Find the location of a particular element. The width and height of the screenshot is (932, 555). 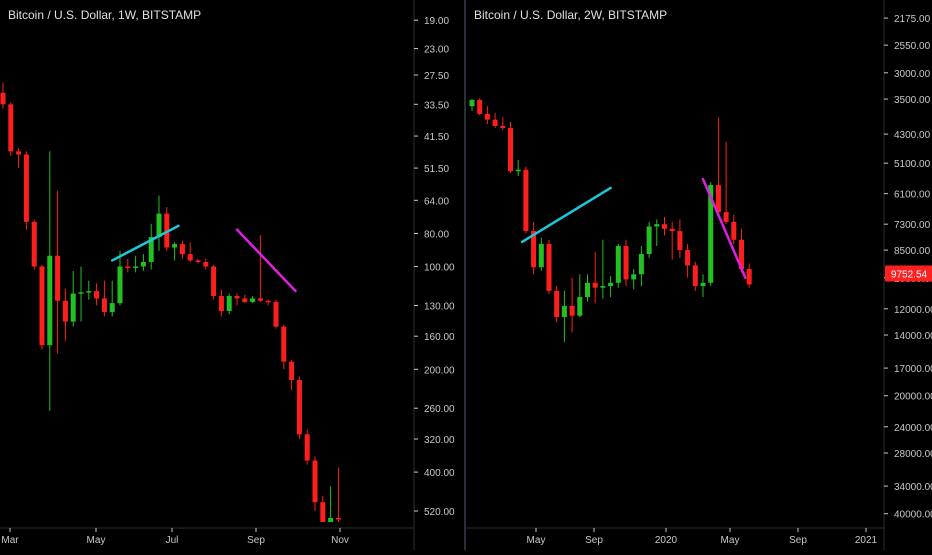

y-tick-label: 130.00 is located at coordinates (439, 306).